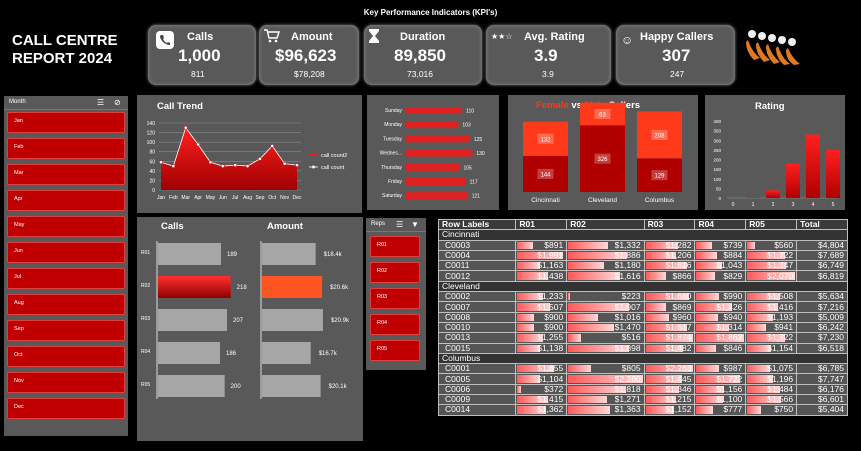 This screenshot has width=861, height=451. What do you see at coordinates (717, 150) in the screenshot?
I see `y-tick-label: 250` at bounding box center [717, 150].